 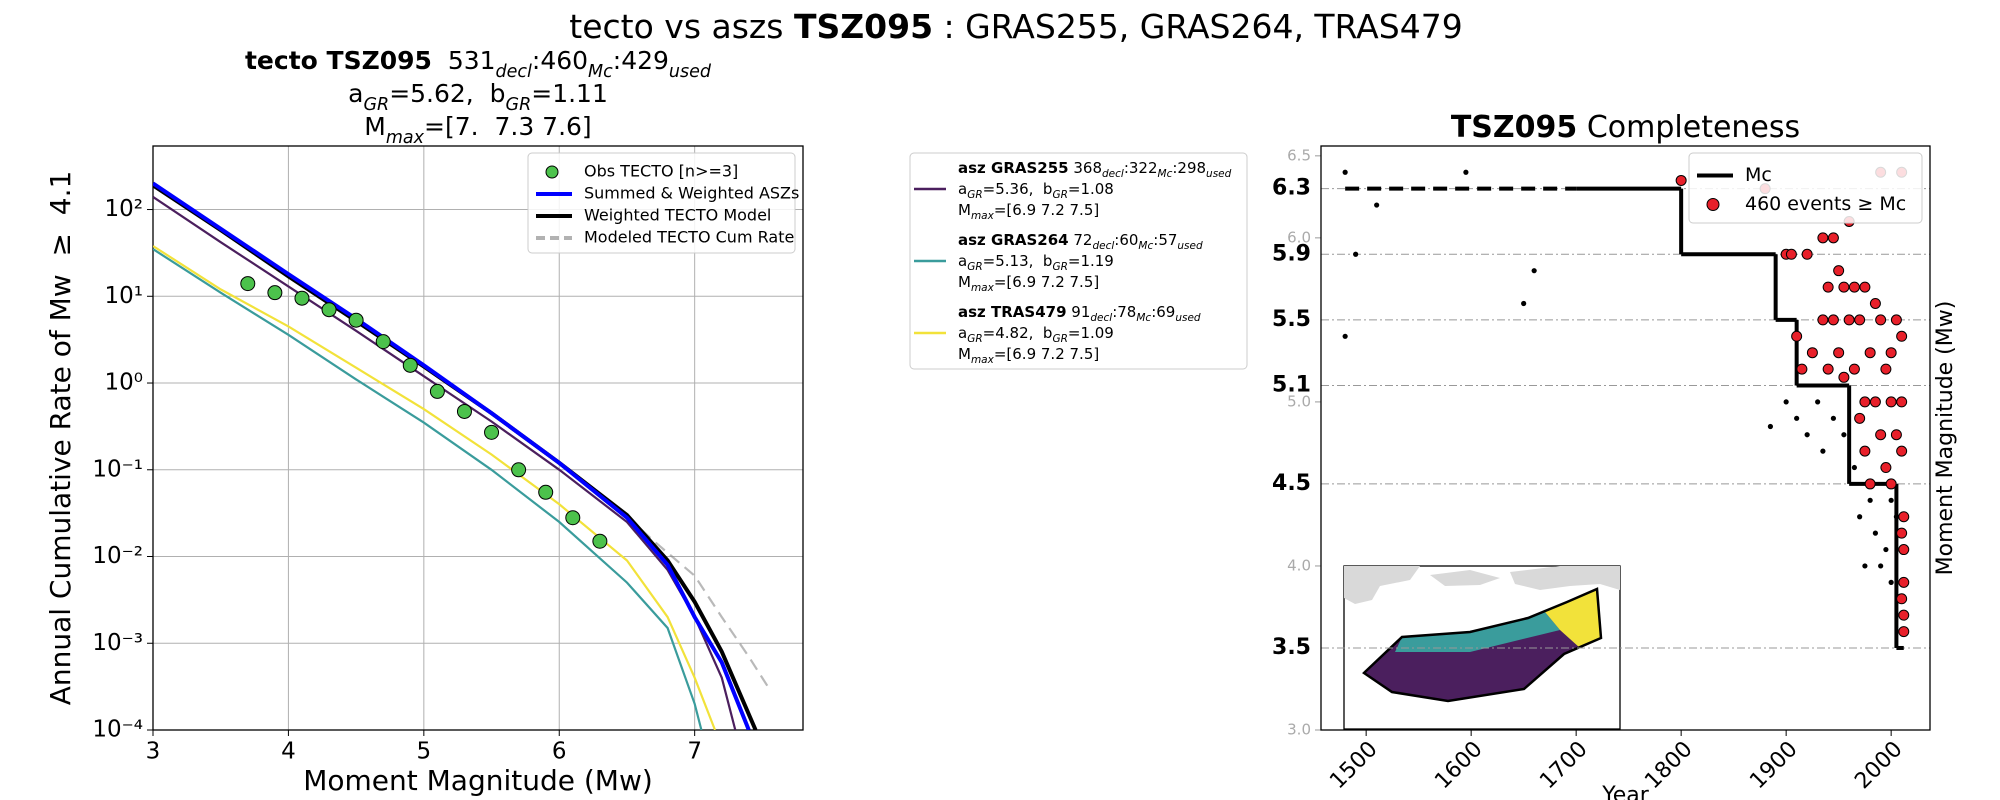 I want to click on legend-marker, so click(x=552, y=172).